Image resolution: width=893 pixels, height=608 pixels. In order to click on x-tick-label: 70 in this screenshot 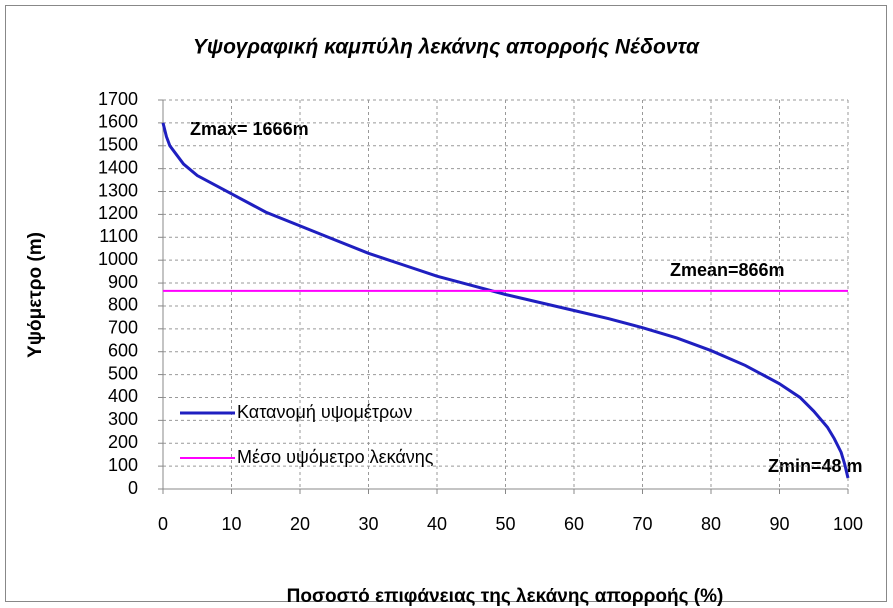, I will do `click(642, 524)`.